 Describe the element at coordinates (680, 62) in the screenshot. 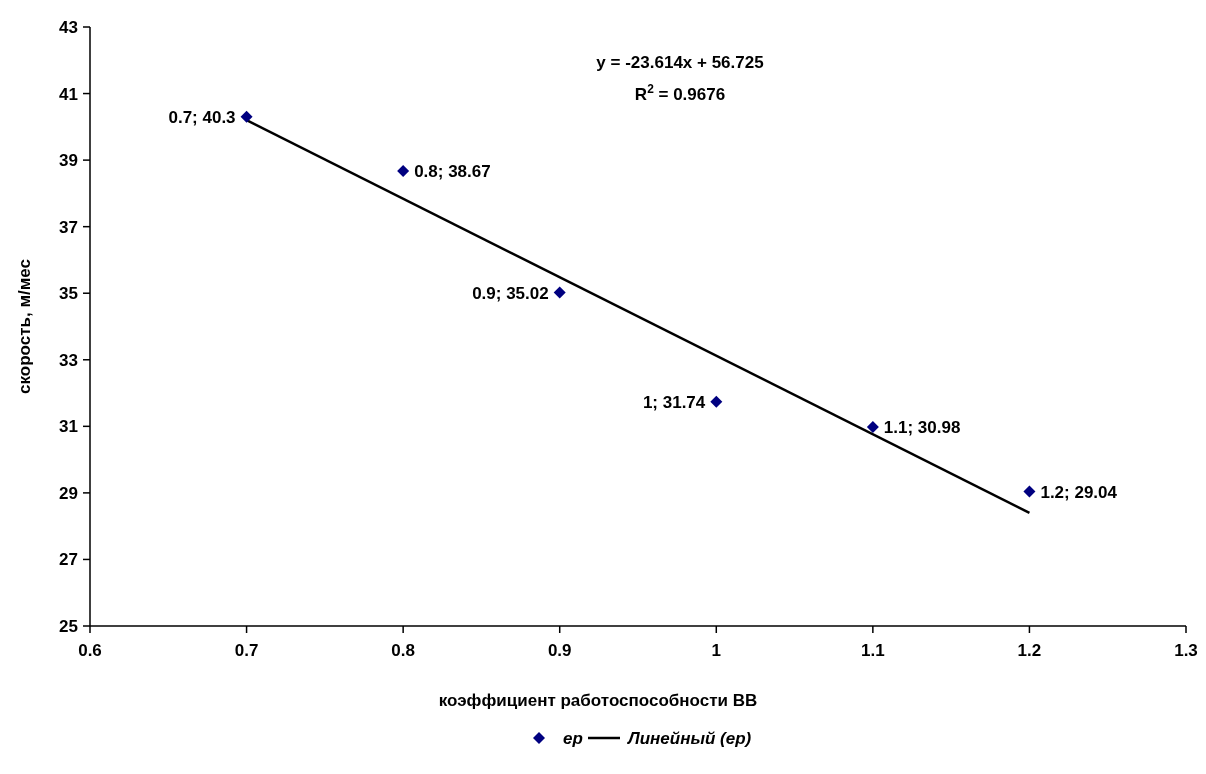

I see `annotation: y = -23.614x + 56.725` at that location.